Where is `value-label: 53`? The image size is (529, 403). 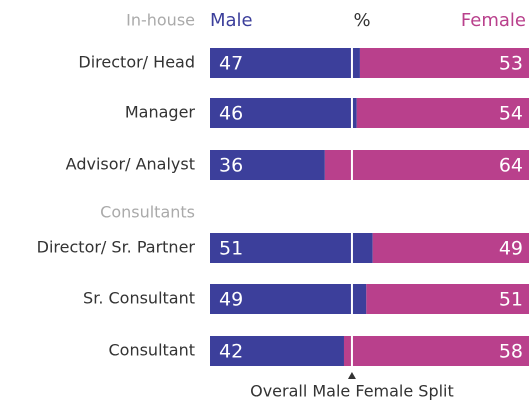 value-label: 53 is located at coordinates (511, 64).